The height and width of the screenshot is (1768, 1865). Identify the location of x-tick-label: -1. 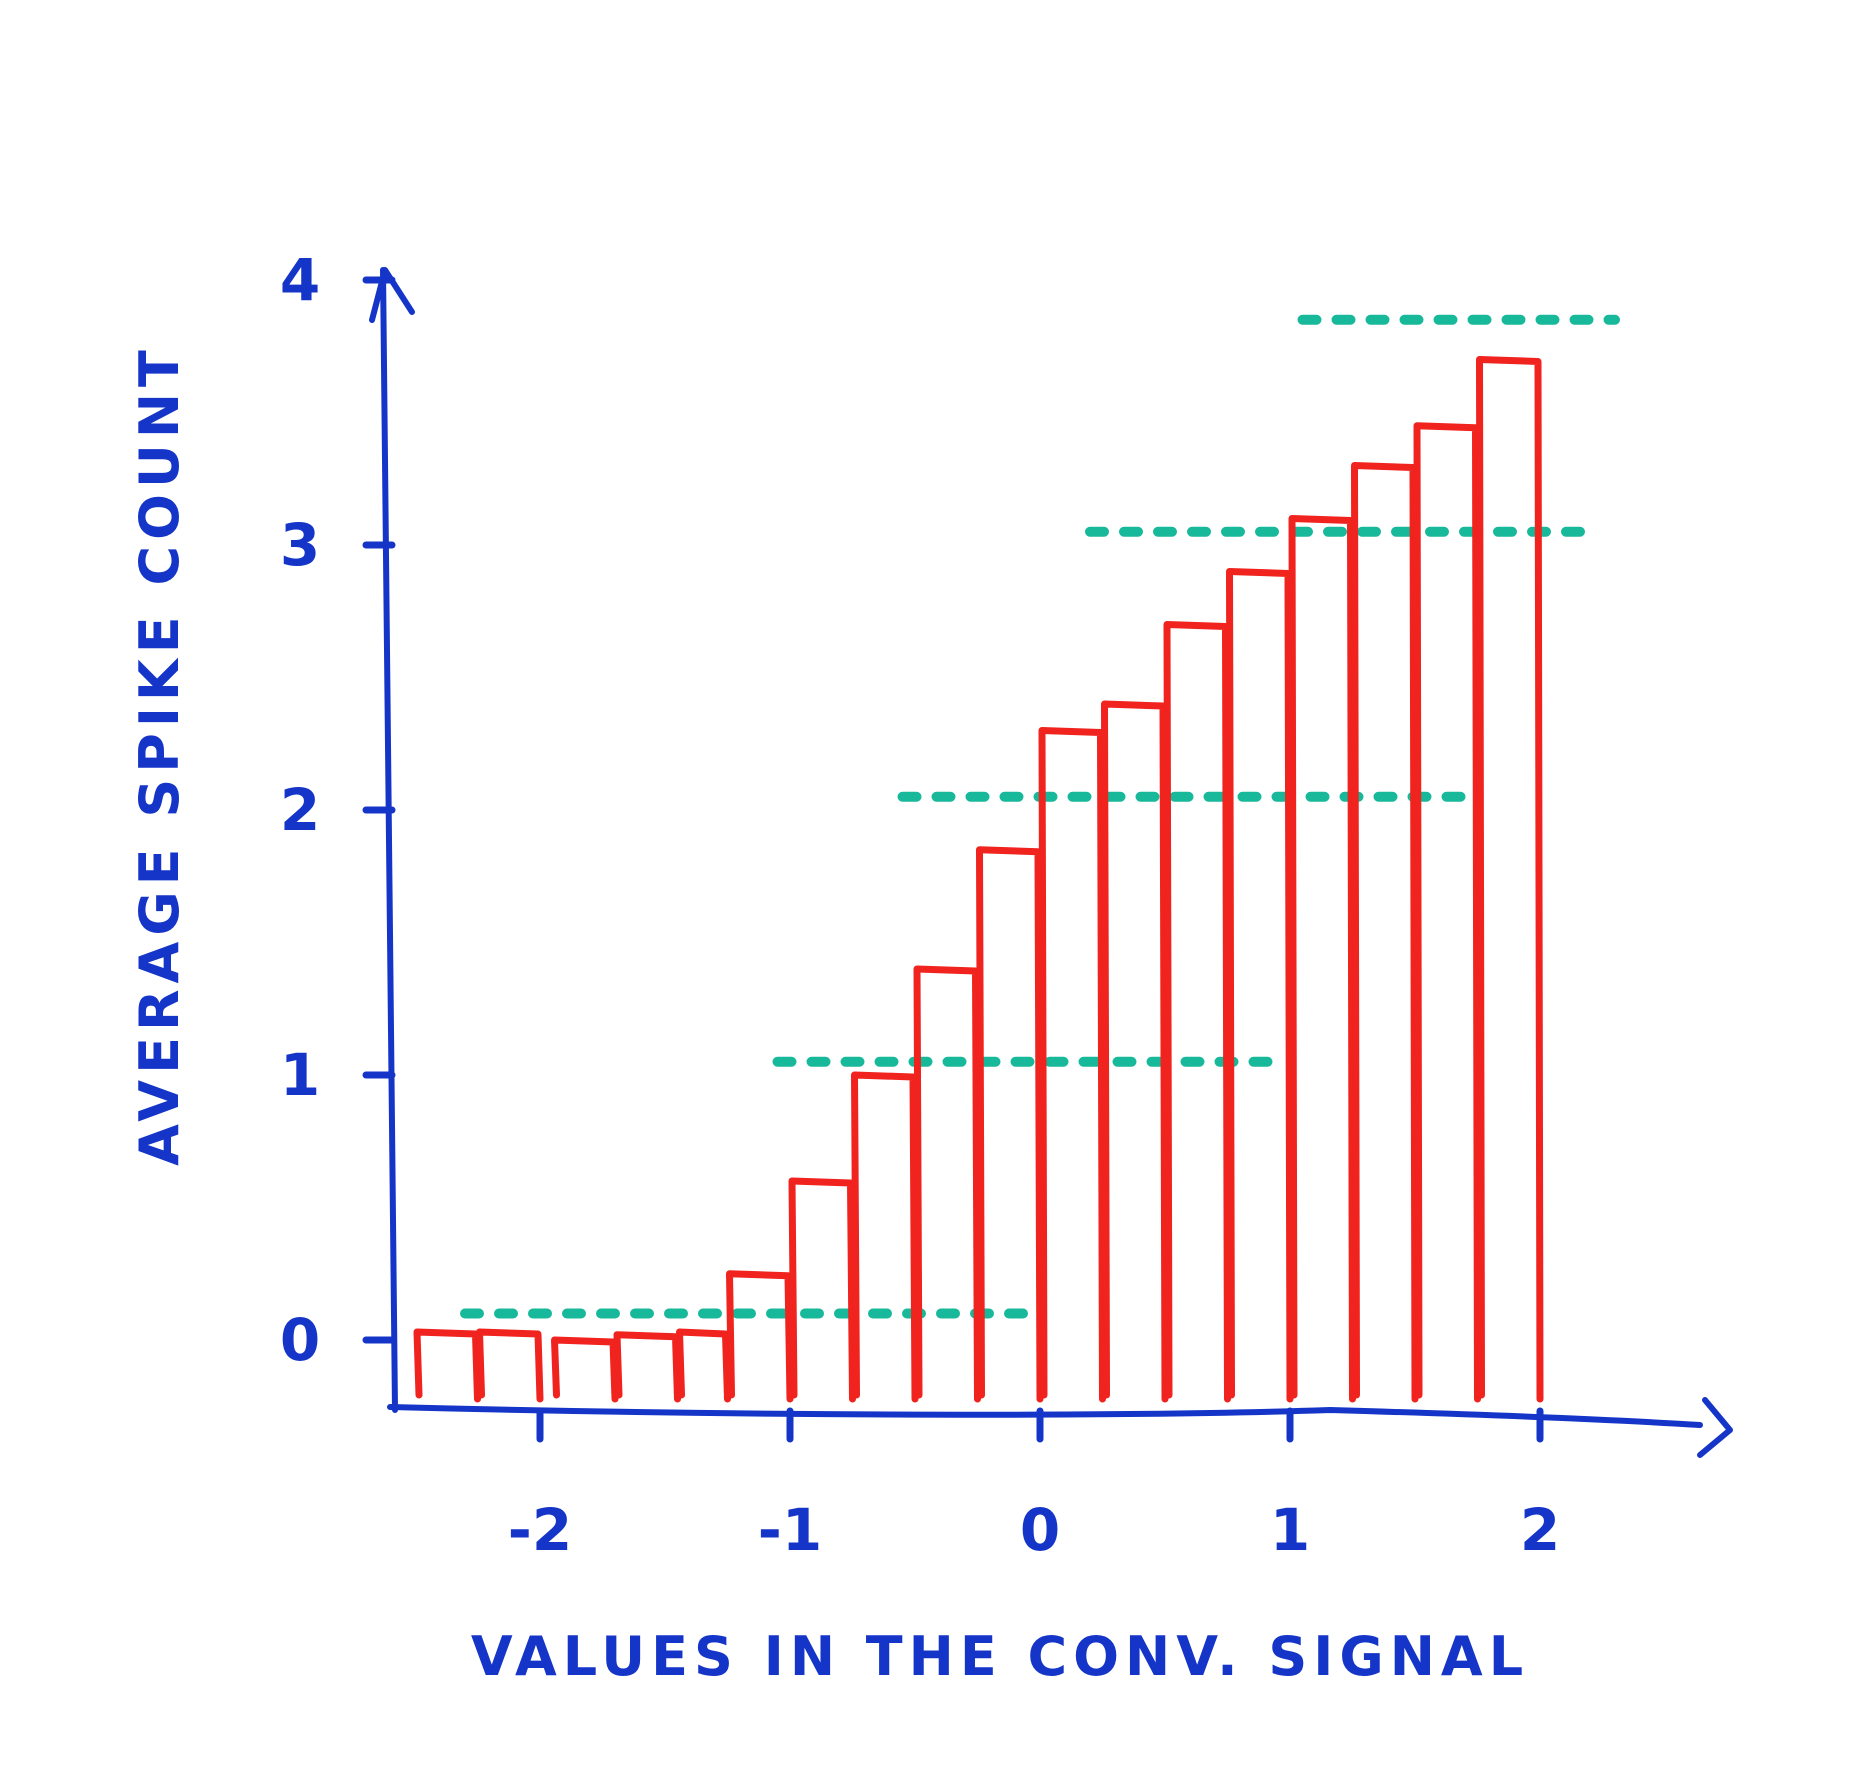
(790, 1530).